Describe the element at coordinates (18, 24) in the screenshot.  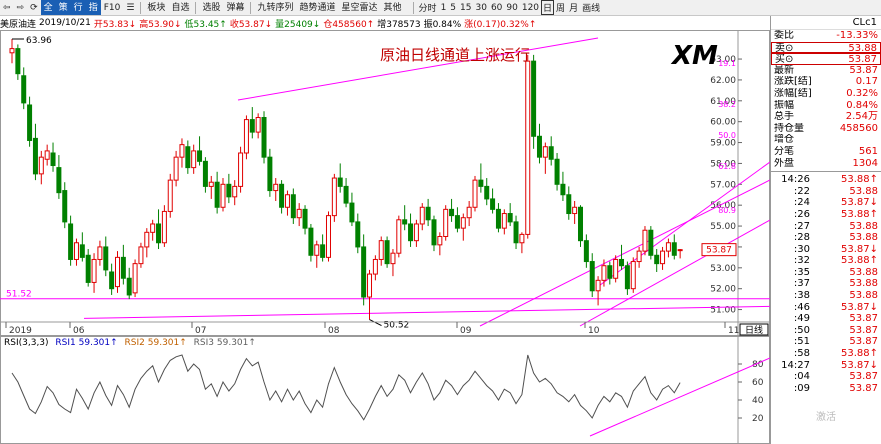
I see `instrument-name: 美原油连` at that location.